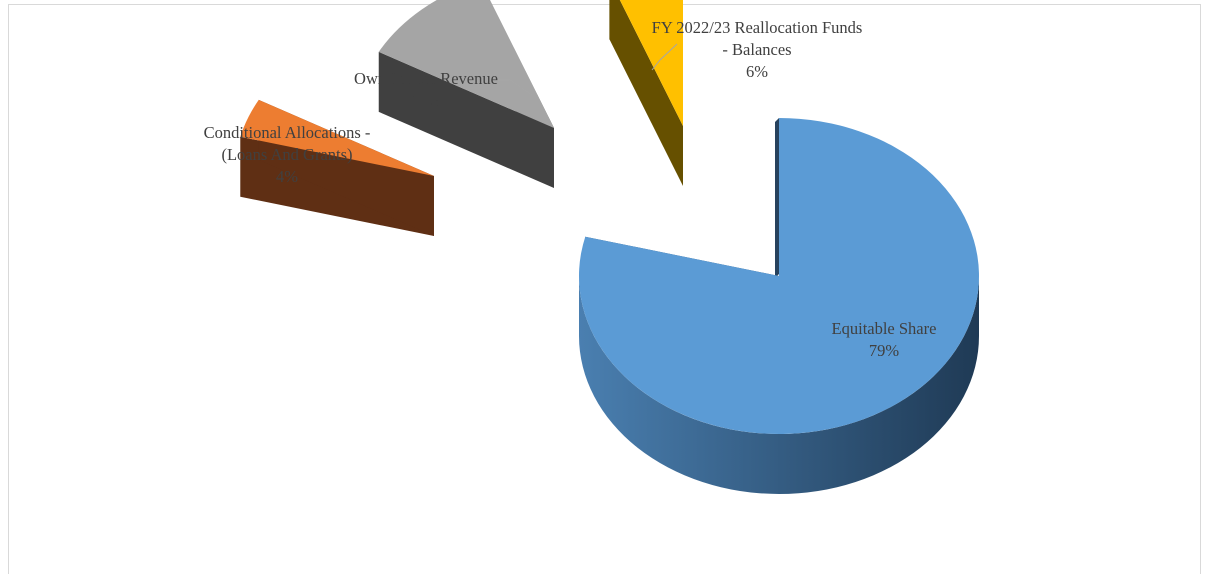 Image resolution: width=1205 pixels, height=574 pixels. Describe the element at coordinates (466, 64) in the screenshot. I see `pie-slice-3-top` at that location.